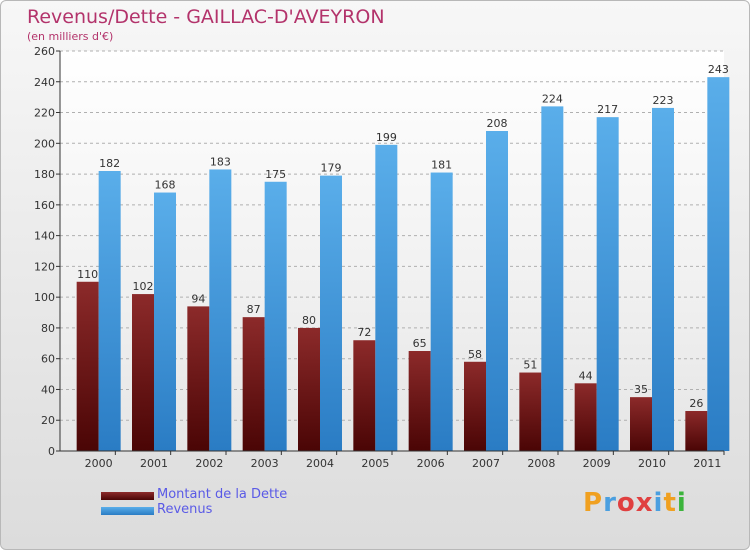 The width and height of the screenshot is (750, 550). Describe the element at coordinates (441, 165) in the screenshot. I see `data-label-revenue: 181` at that location.